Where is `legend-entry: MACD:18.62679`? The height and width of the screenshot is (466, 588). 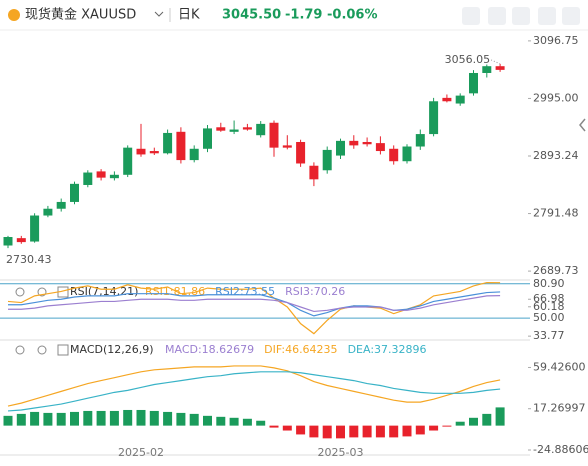 legend-entry: MACD:18.62679 is located at coordinates (209, 349).